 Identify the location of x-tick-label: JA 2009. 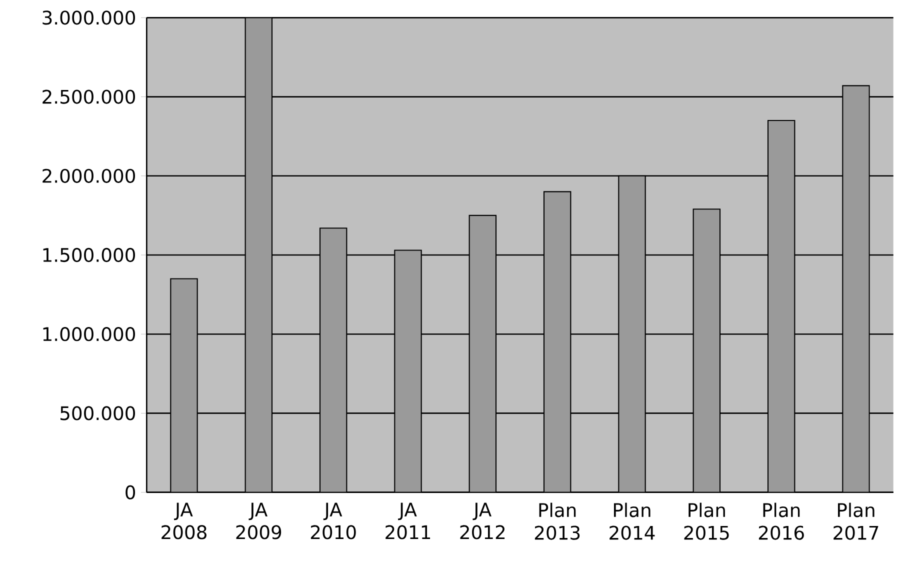
(259, 521).